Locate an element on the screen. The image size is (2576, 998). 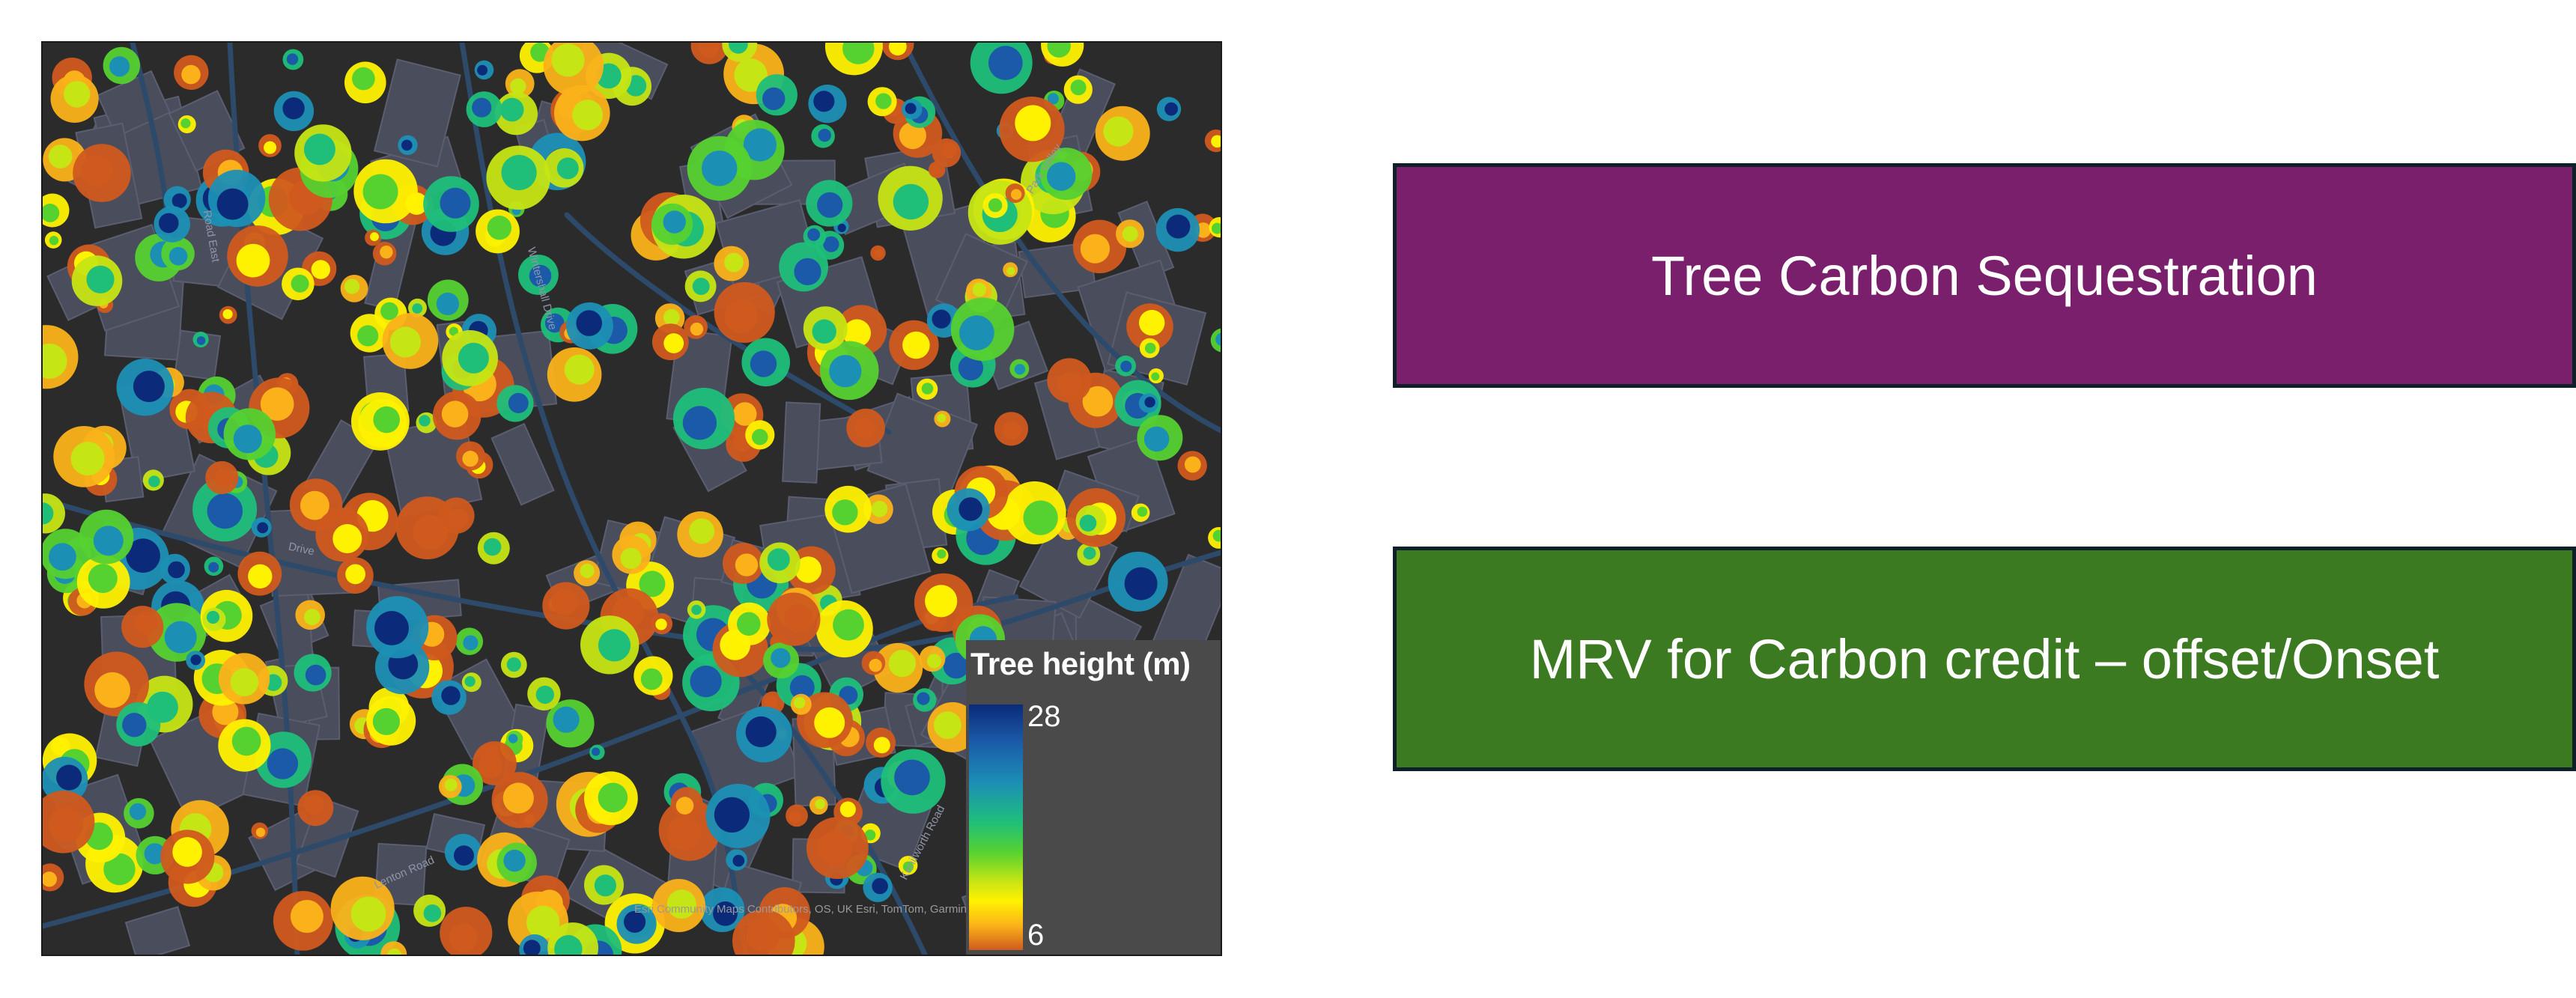
legend-min-value: 6 is located at coordinates (1036, 935).